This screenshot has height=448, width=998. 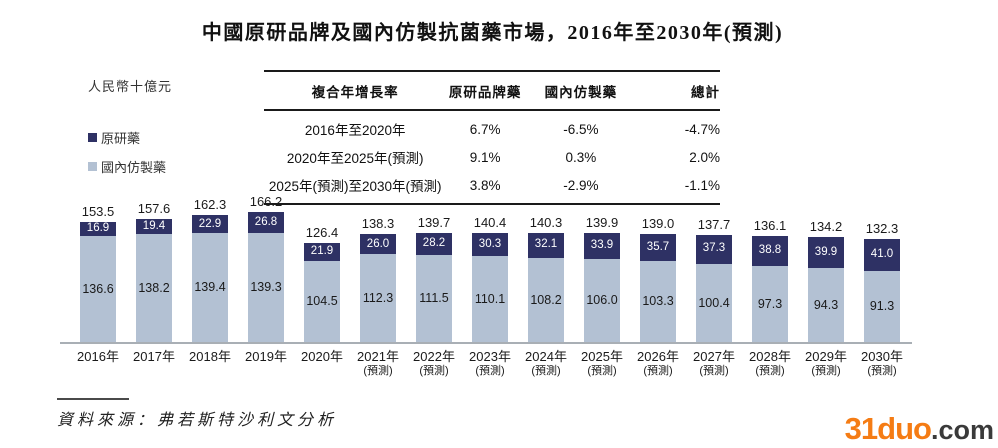 What do you see at coordinates (485, 157) in the screenshot?
I see `originator-cagr-cell: 9.1%` at bounding box center [485, 157].